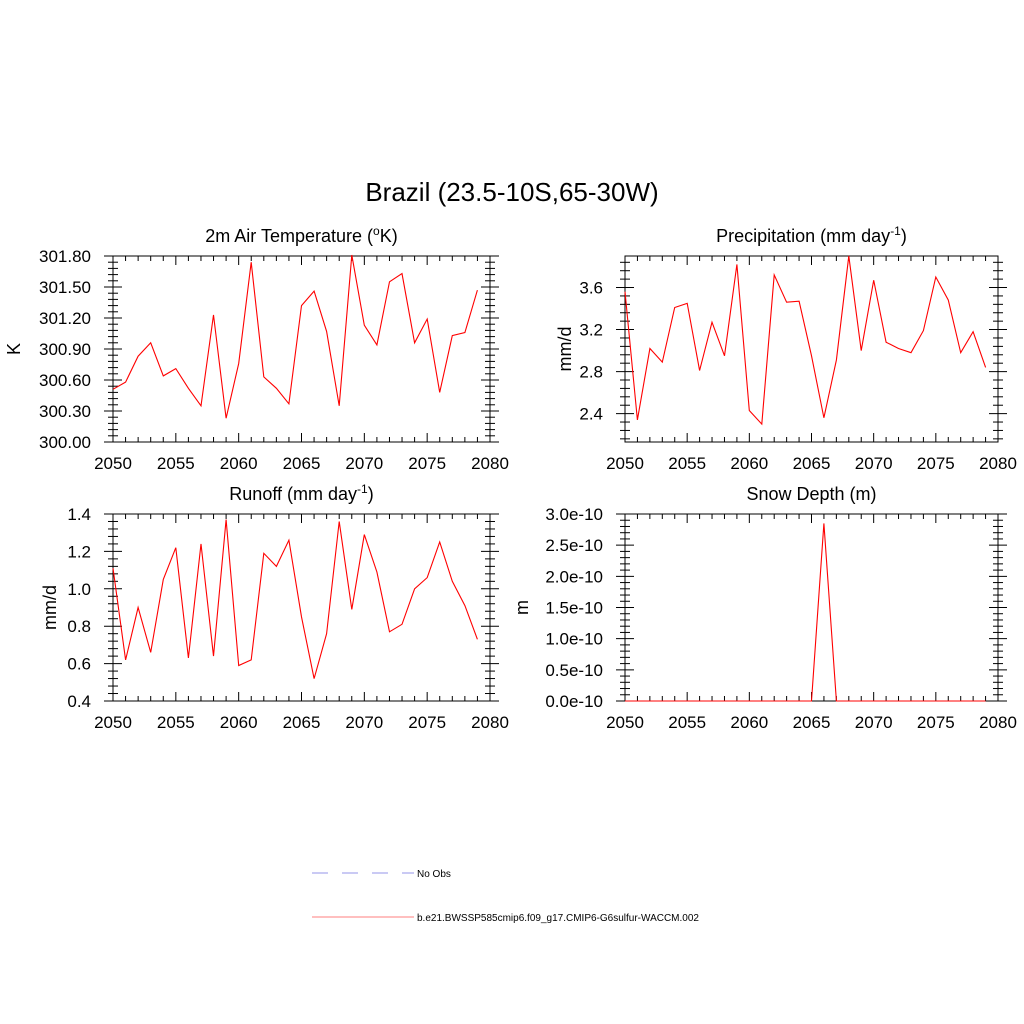  What do you see at coordinates (65, 380) in the screenshot?
I see `y-tick-label: 300.60` at bounding box center [65, 380].